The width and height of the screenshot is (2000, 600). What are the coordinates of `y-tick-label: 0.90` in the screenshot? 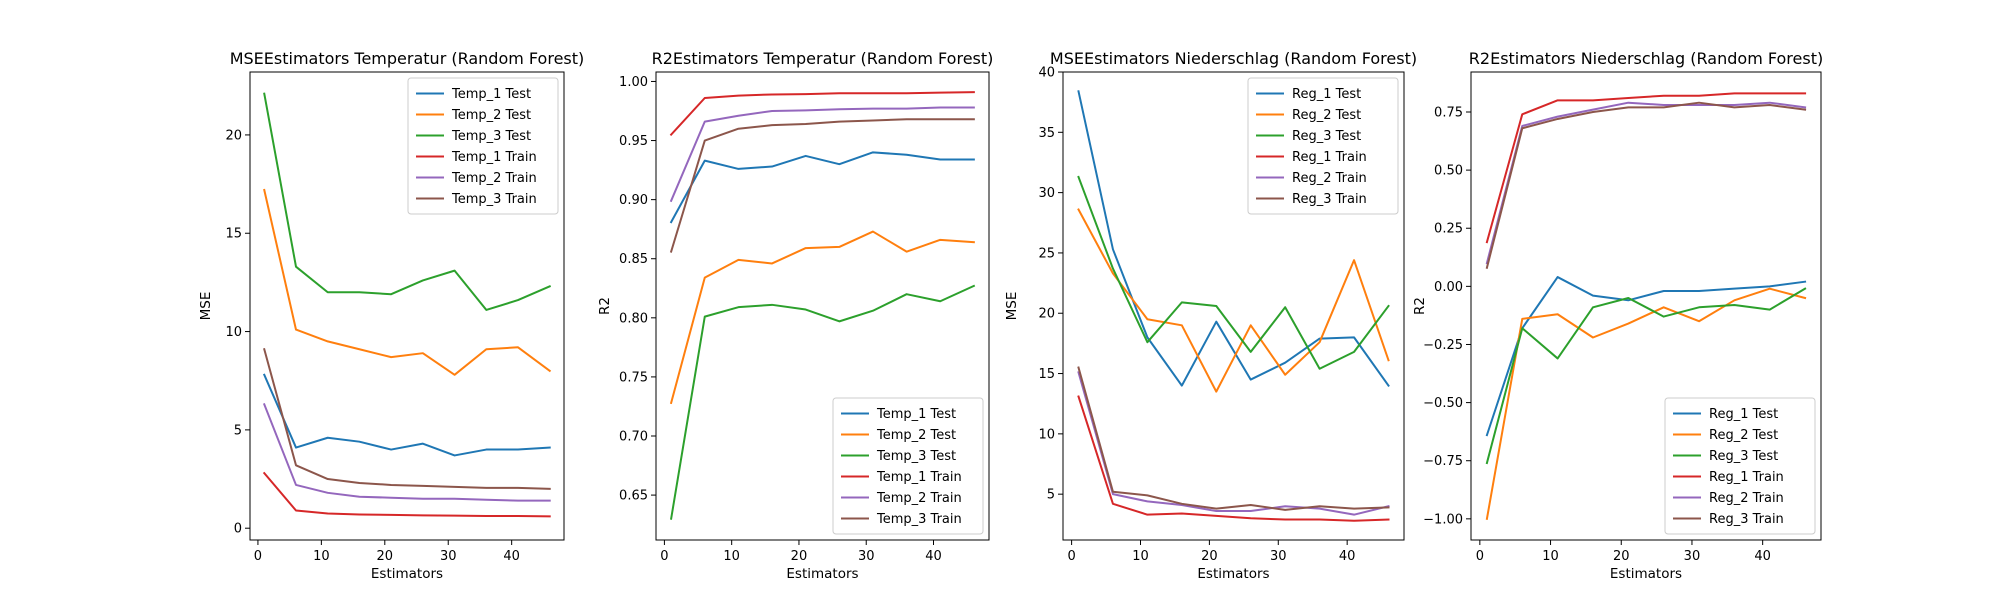 It's located at (633, 200).